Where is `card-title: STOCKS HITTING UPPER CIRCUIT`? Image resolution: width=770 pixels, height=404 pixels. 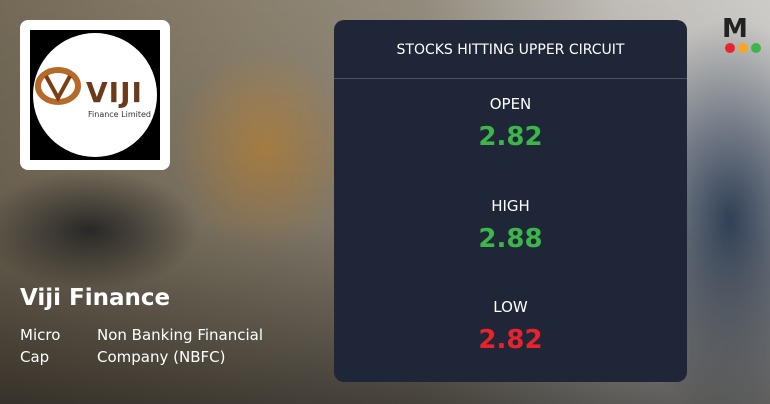 card-title: STOCKS HITTING UPPER CIRCUIT is located at coordinates (510, 50).